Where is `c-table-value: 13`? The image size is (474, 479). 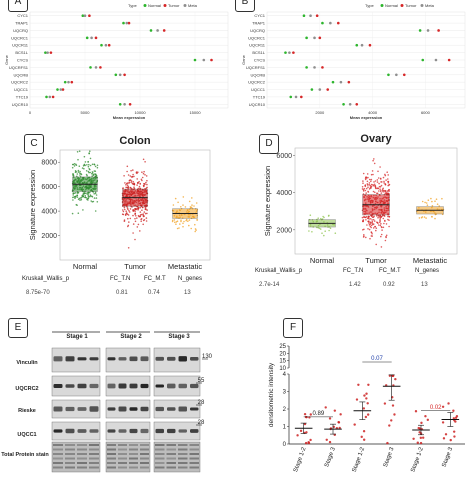 c-table-value: 13 is located at coordinates (187, 293).